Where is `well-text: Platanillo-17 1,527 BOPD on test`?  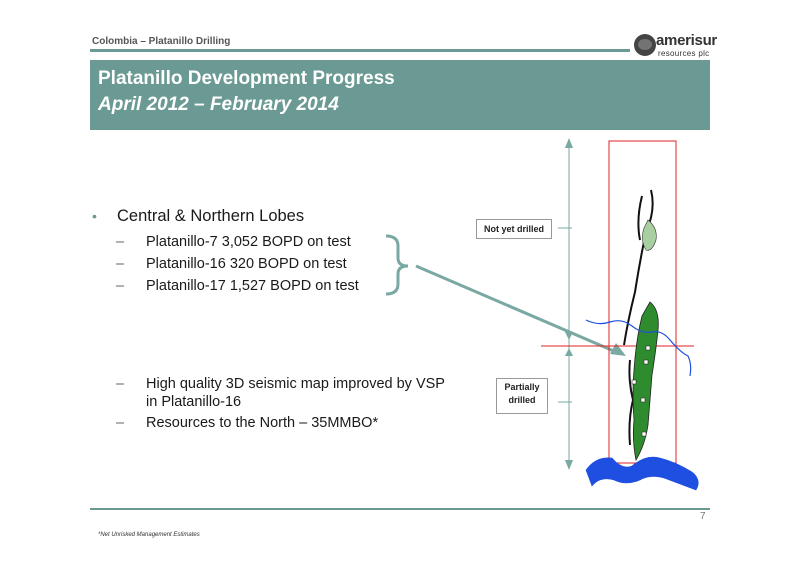
well-text: Platanillo-17 1,527 BOPD on test is located at coordinates (252, 286).